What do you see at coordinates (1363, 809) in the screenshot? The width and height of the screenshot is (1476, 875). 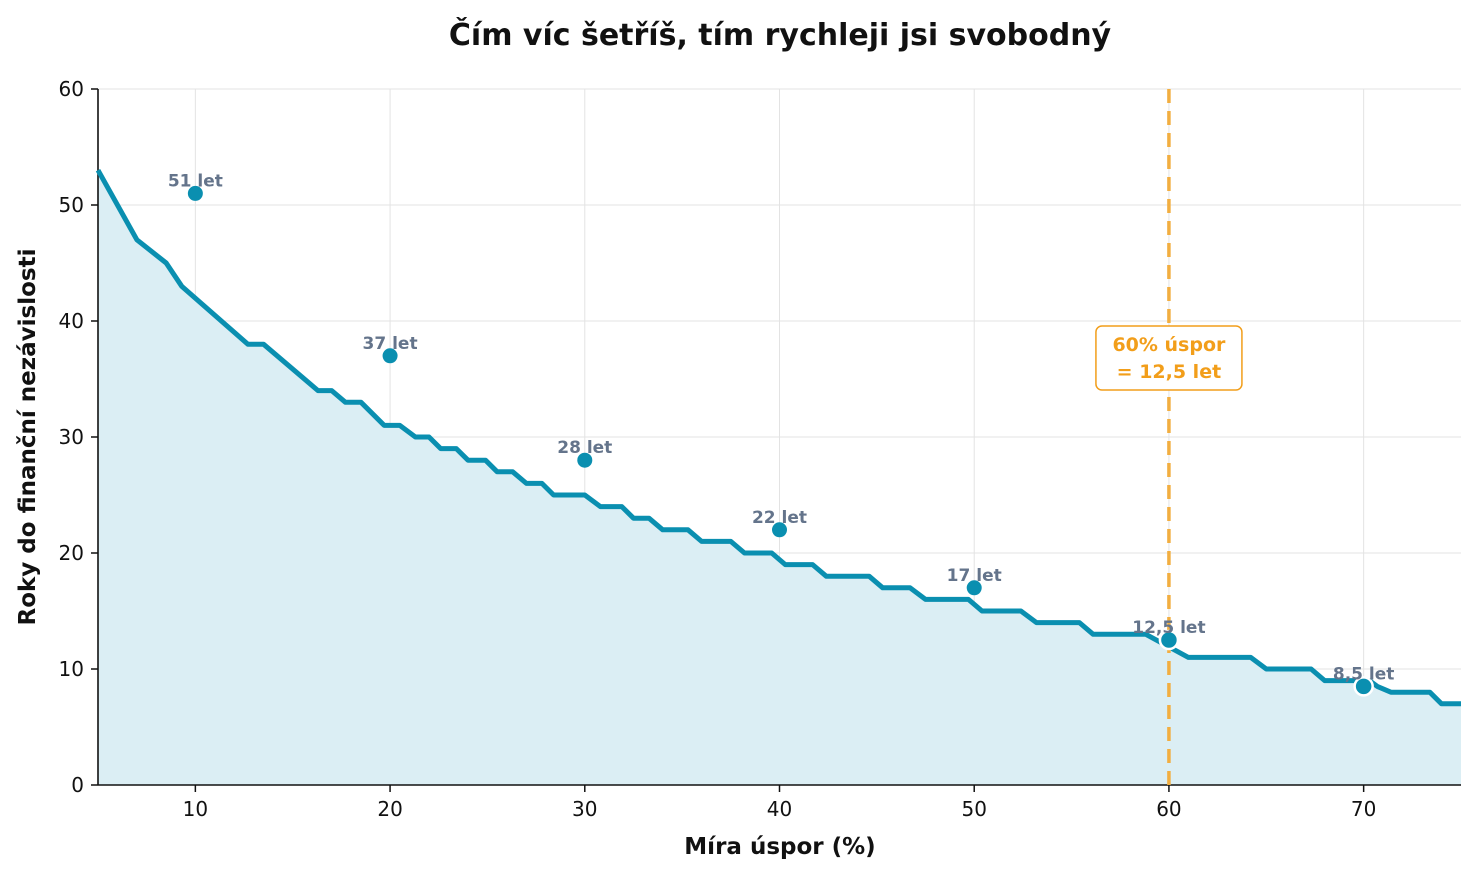 I see `x-tick-label: 70` at bounding box center [1363, 809].